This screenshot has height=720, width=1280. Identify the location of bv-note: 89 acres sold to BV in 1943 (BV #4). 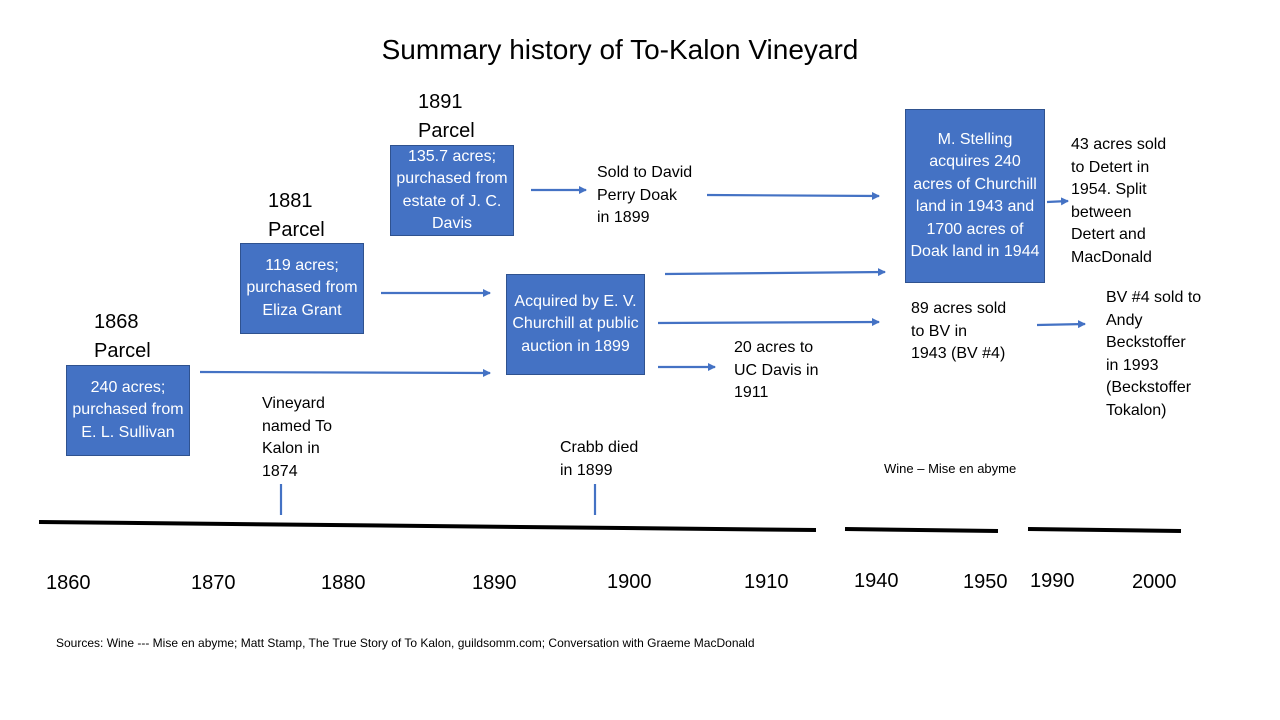
(959, 331).